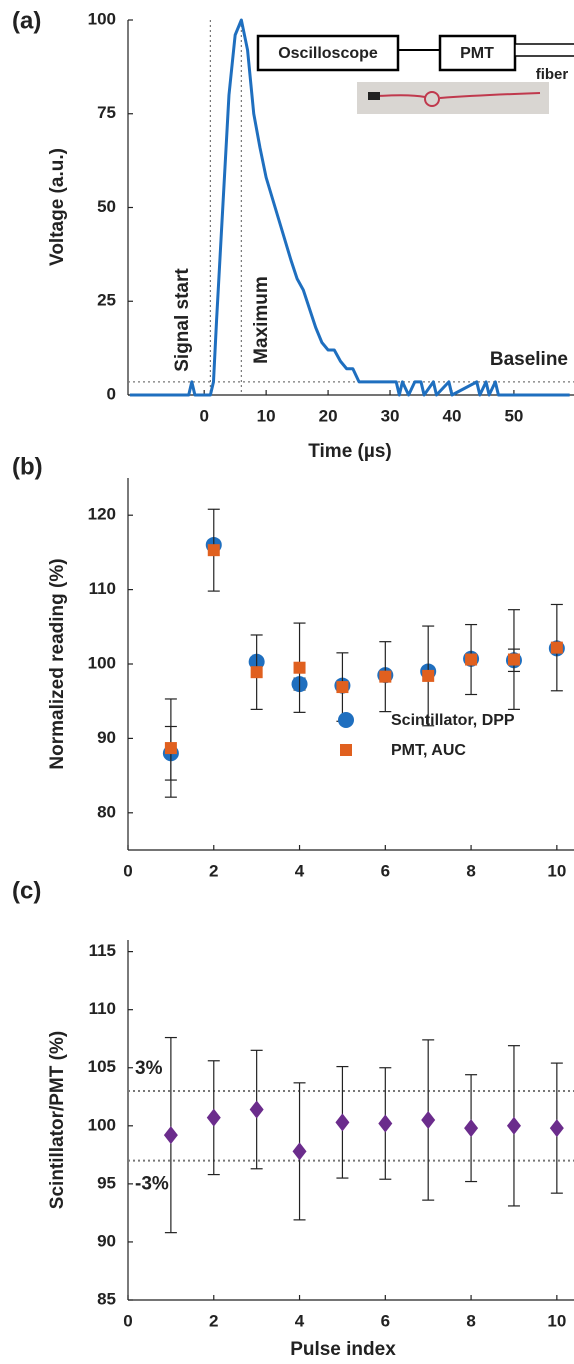 The image size is (574, 1364). What do you see at coordinates (390, 415) in the screenshot?
I see `x-tick-label: 30` at bounding box center [390, 415].